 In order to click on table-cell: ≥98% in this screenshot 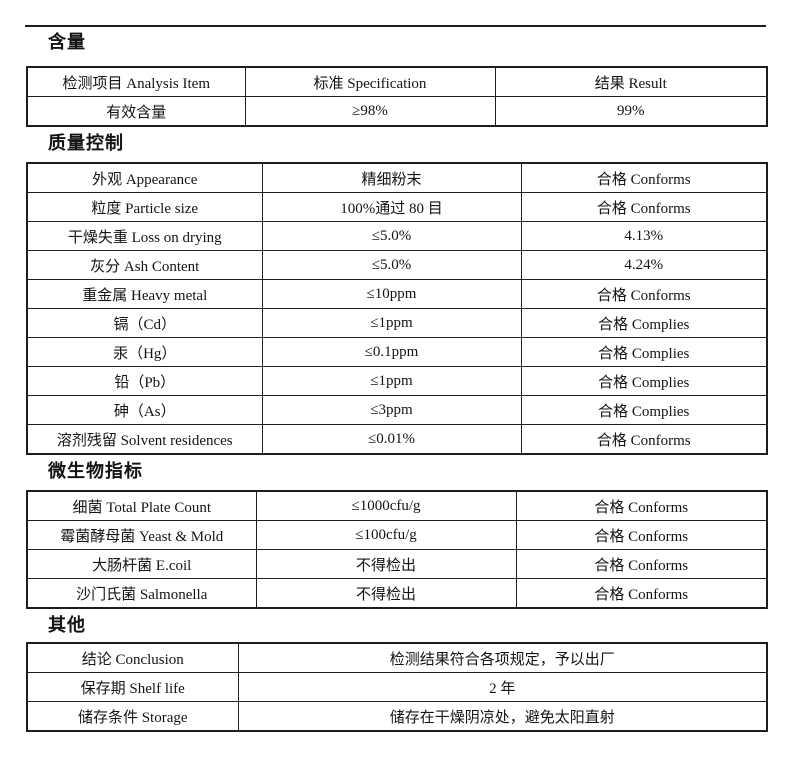, I will do `click(370, 111)`.